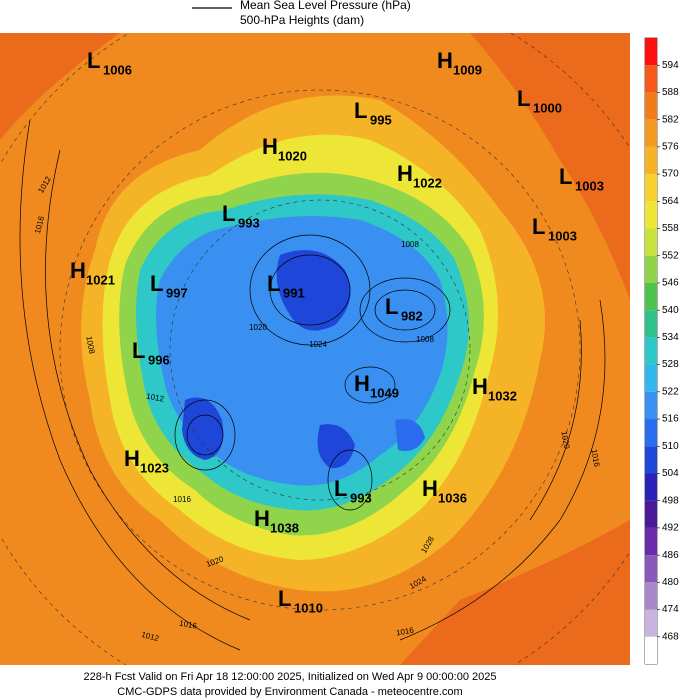 The height and width of the screenshot is (700, 680). What do you see at coordinates (670, 636) in the screenshot?
I see `colorbar-label: 468` at bounding box center [670, 636].